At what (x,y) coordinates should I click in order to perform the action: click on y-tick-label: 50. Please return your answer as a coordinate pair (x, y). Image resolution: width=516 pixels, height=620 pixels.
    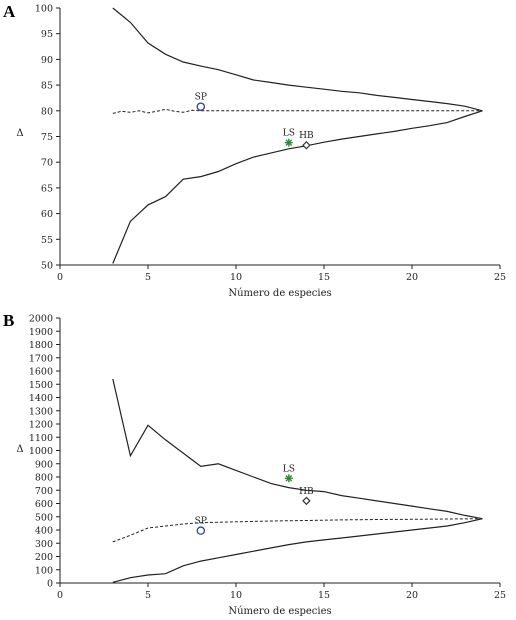
    Looking at the image, I should click on (47, 266).